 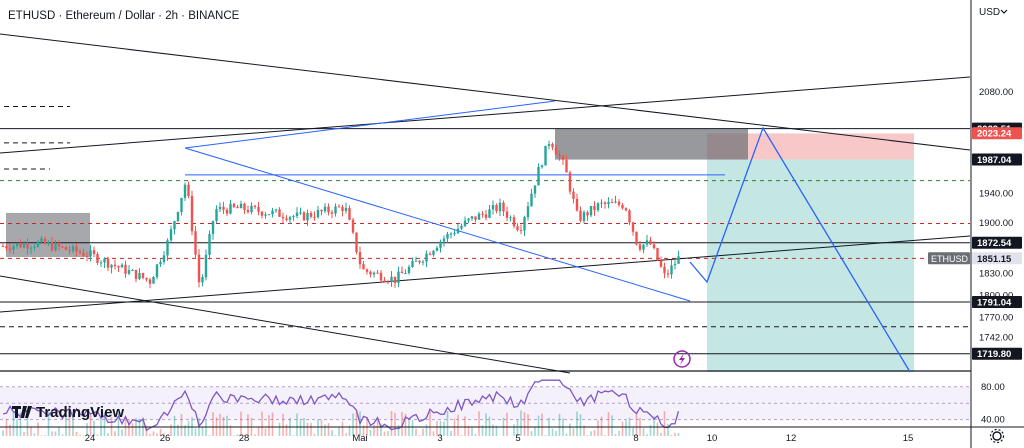 I want to click on currency-selector: USD, so click(x=993, y=12).